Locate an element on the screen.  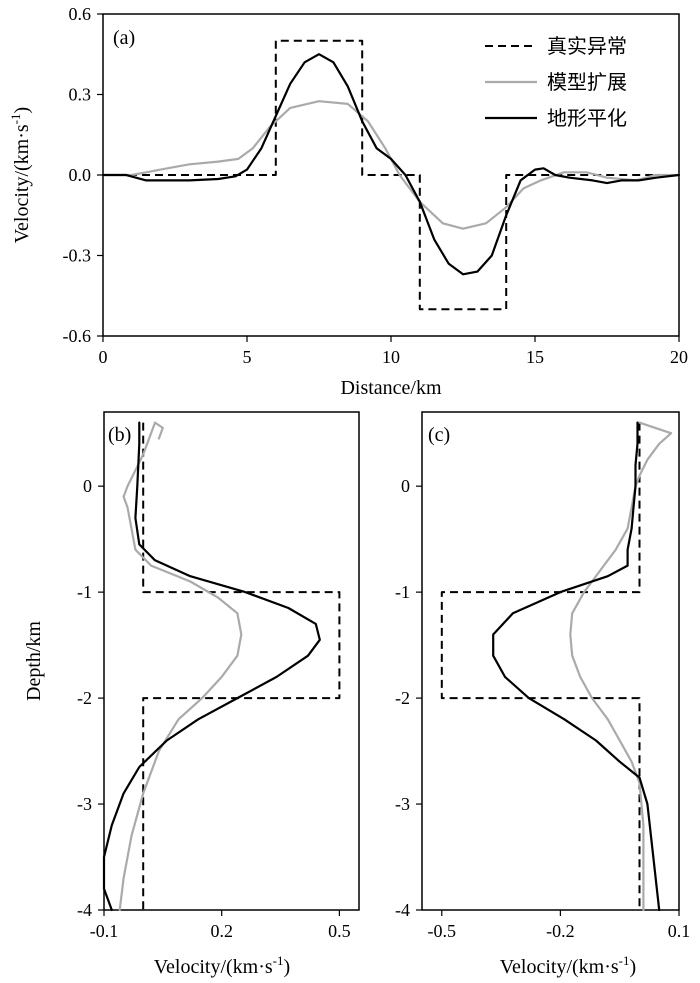
panel-a-y-axis-label: Velocity/(km·s-1) is located at coordinates (20, 175).